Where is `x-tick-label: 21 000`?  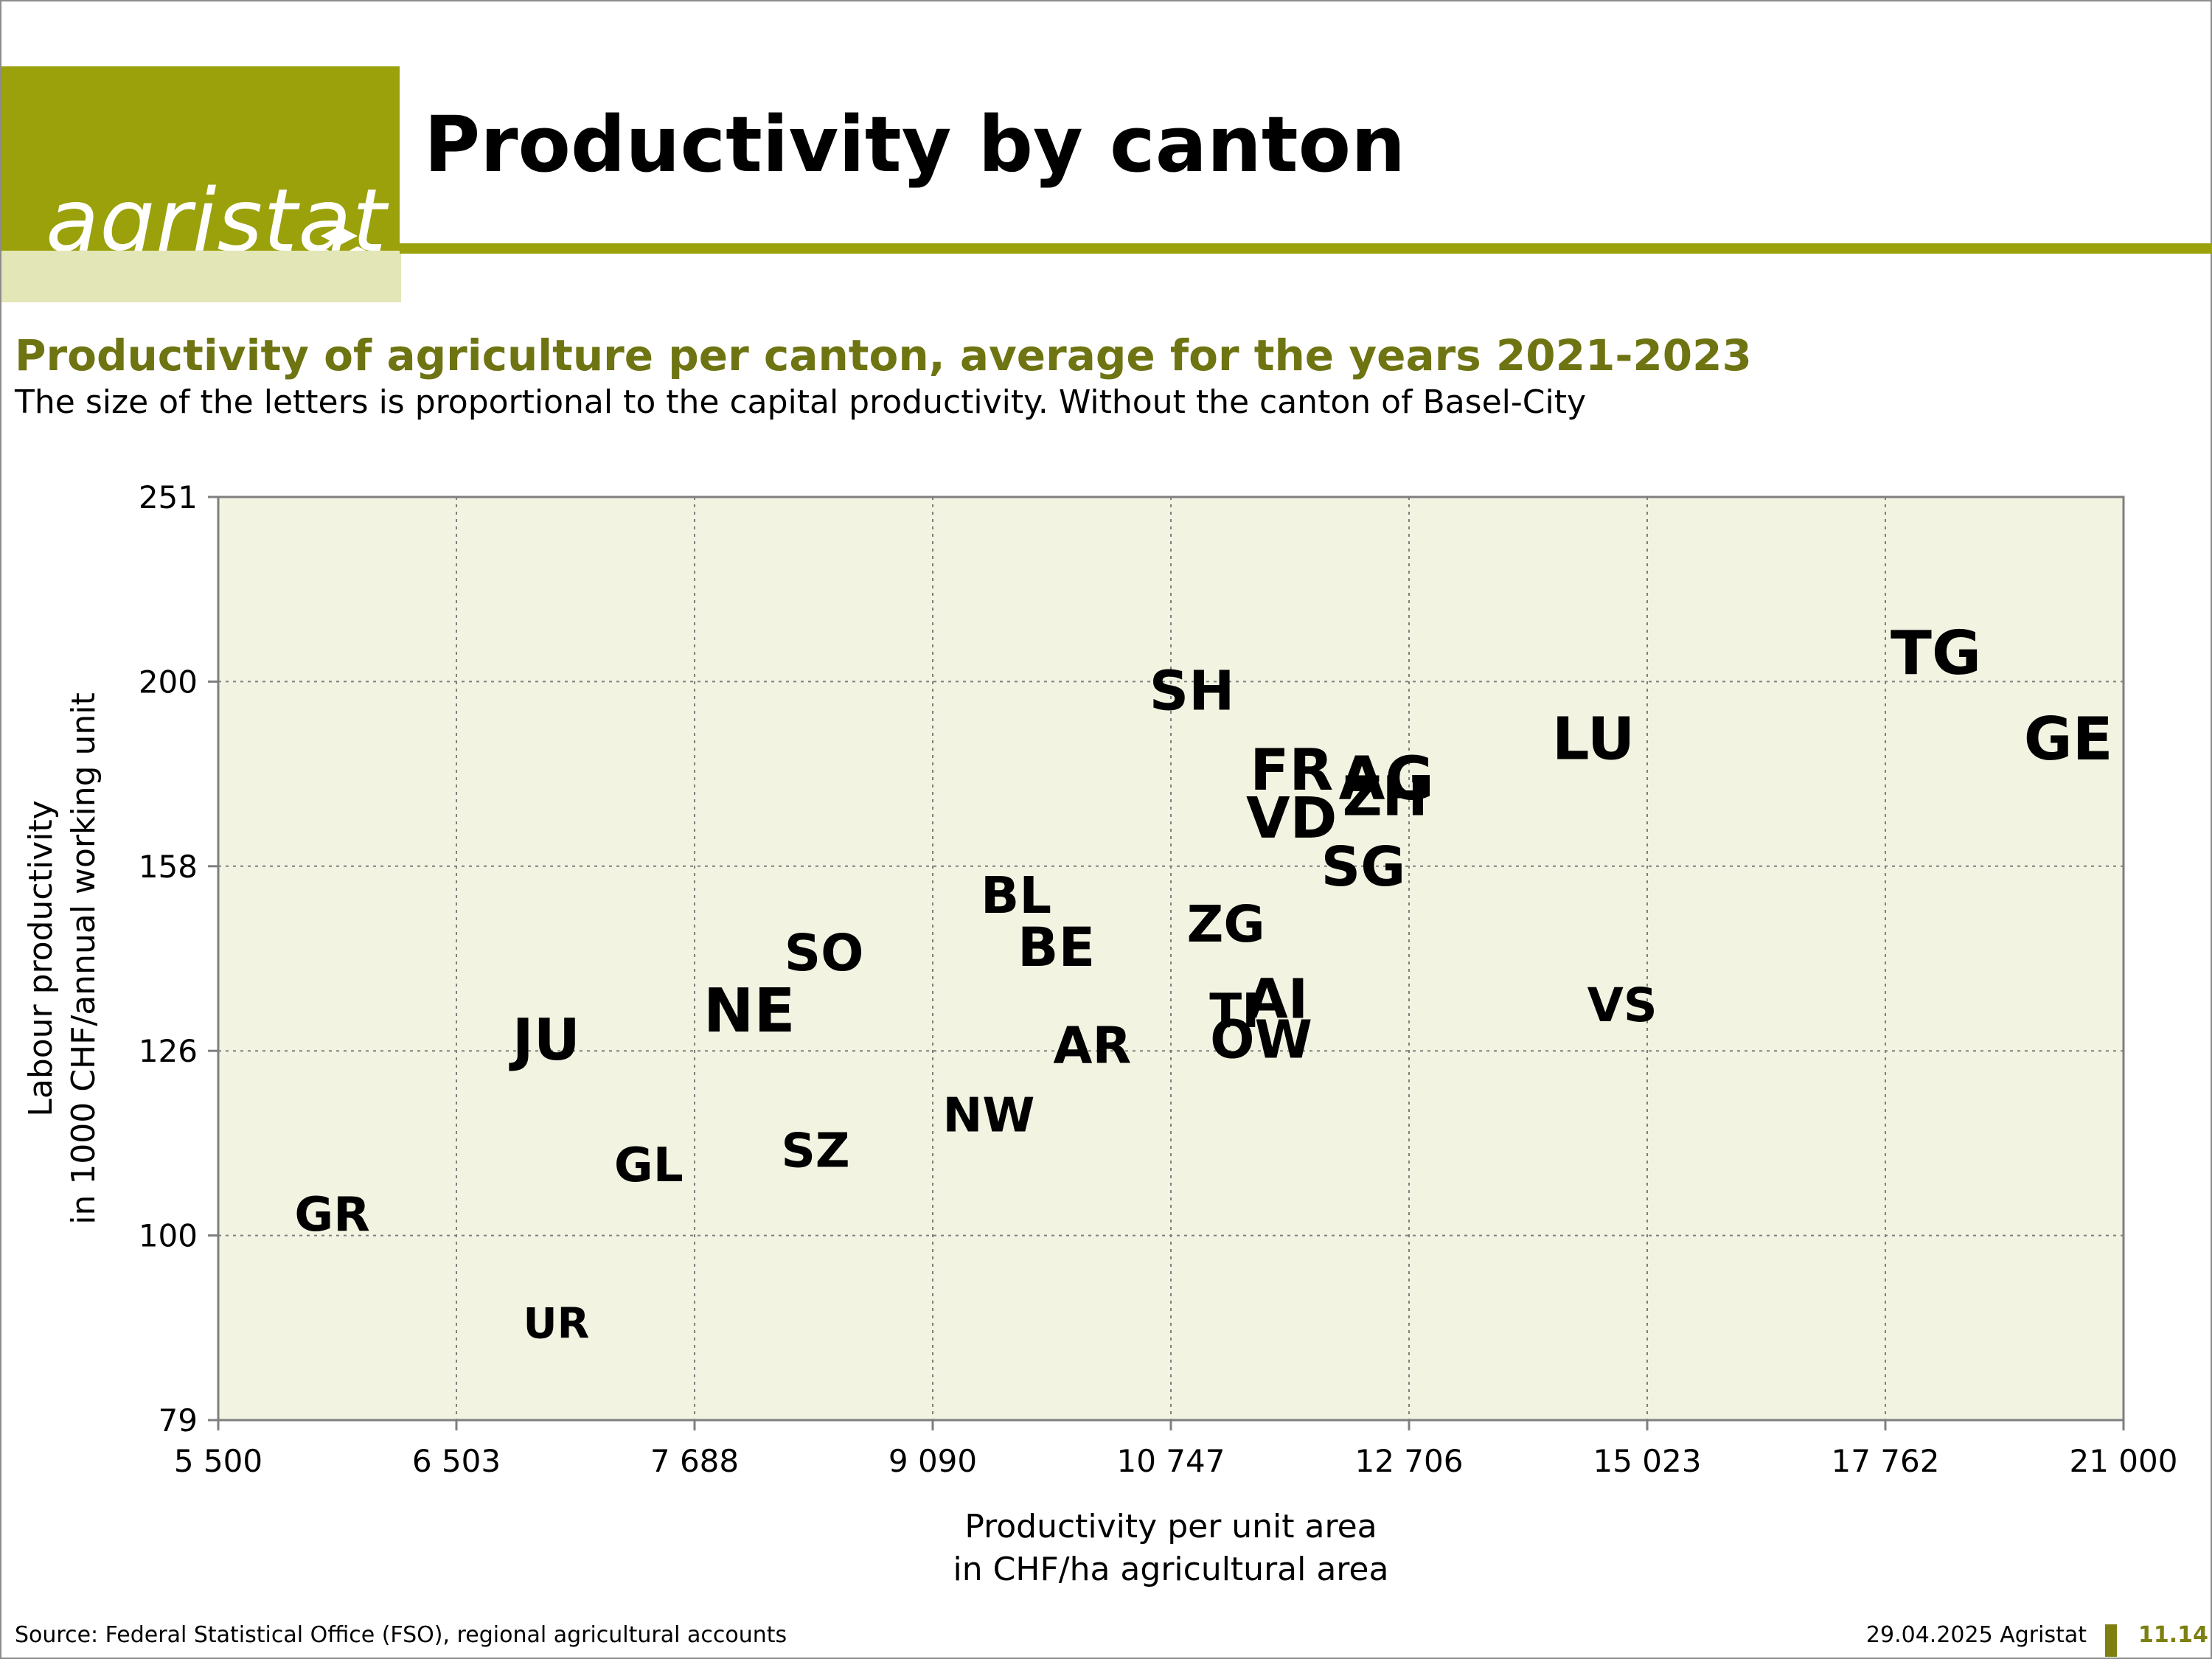
x-tick-label: 21 000 is located at coordinates (2124, 1461).